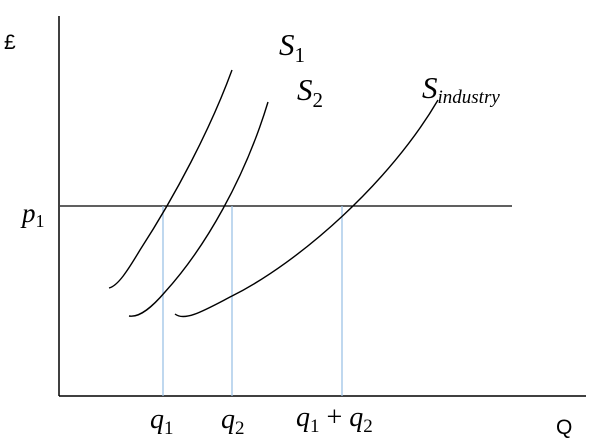 Image resolution: width=591 pixels, height=441 pixels. Describe the element at coordinates (300, 55) in the screenshot. I see `curve-label-s1-subscript: 1` at that location.